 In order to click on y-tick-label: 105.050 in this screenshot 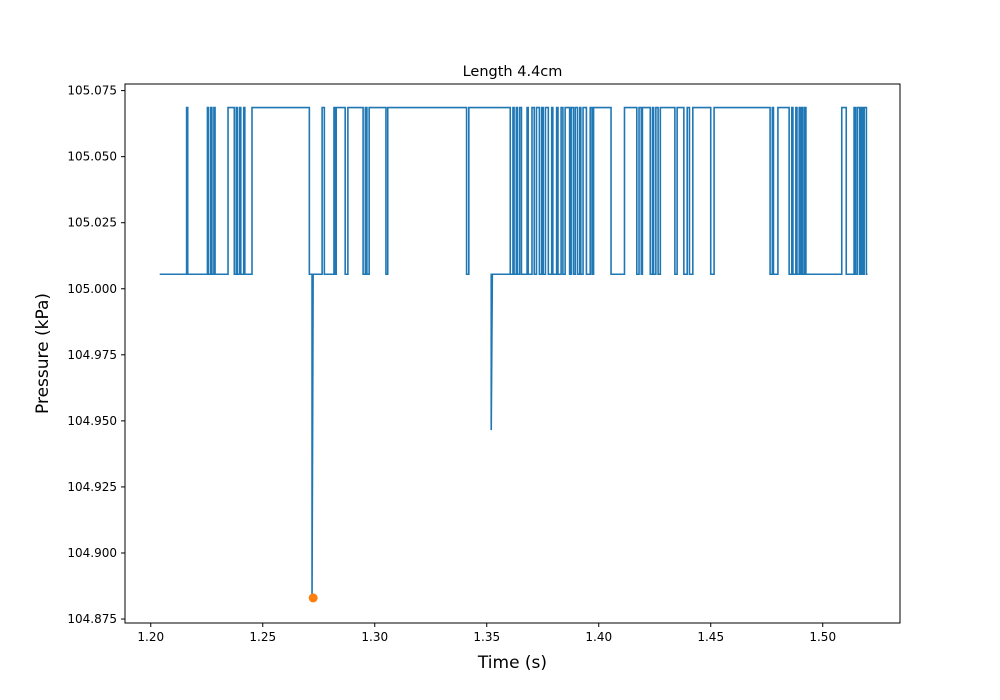, I will do `click(92, 157)`.